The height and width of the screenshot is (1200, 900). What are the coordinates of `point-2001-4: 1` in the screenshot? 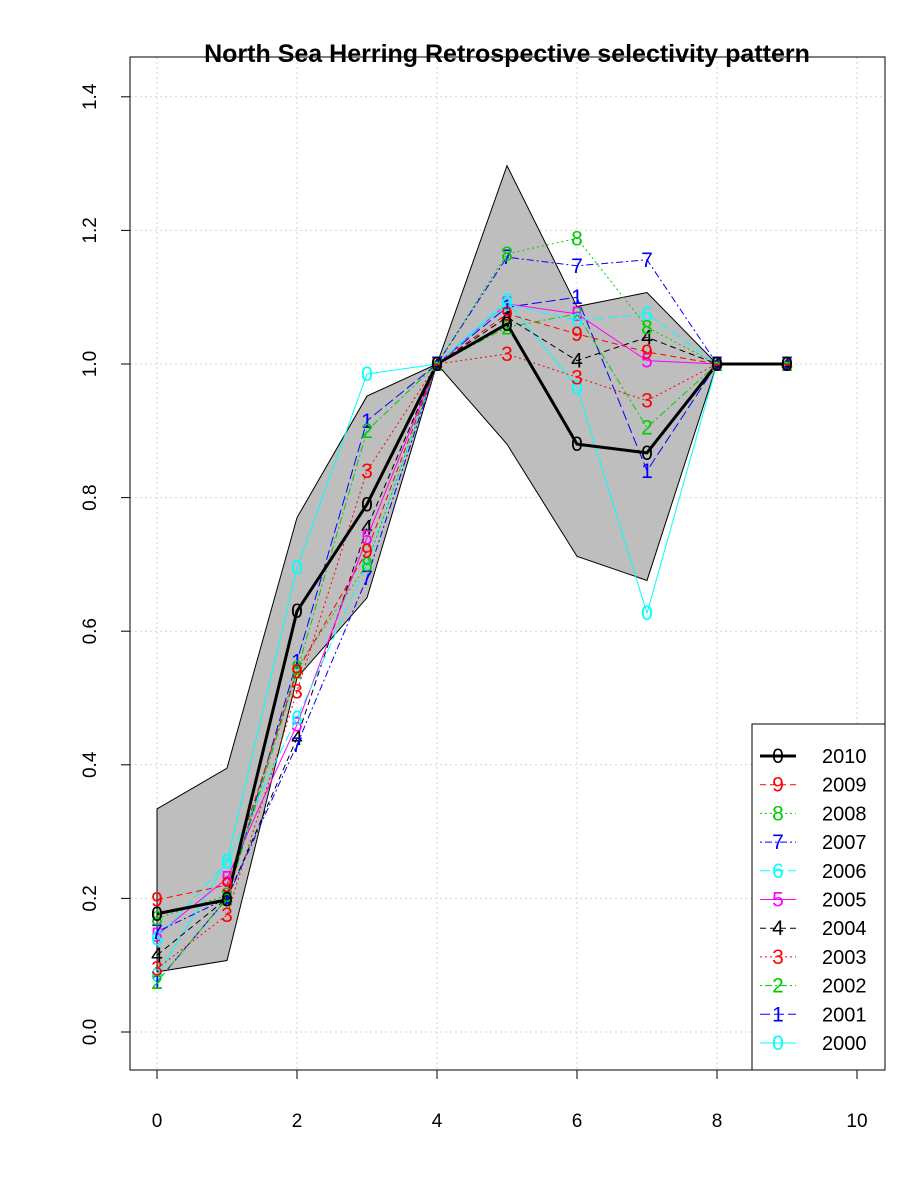 It's located at (437, 364).